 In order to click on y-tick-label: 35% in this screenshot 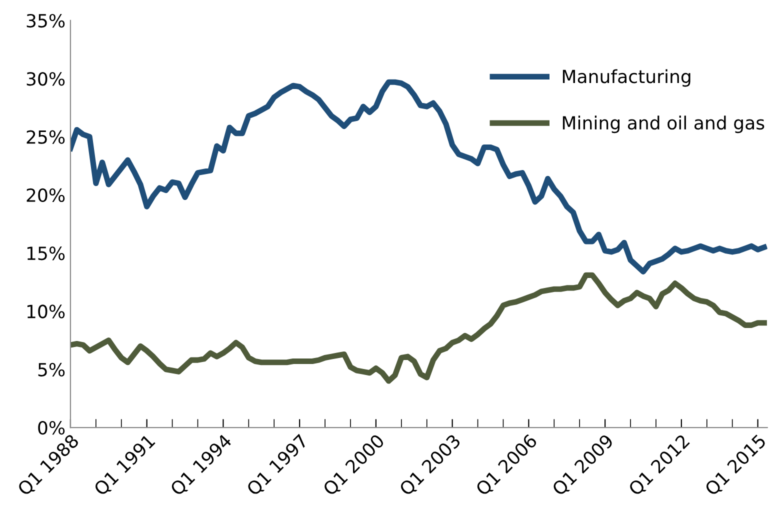, I will do `click(45, 21)`.